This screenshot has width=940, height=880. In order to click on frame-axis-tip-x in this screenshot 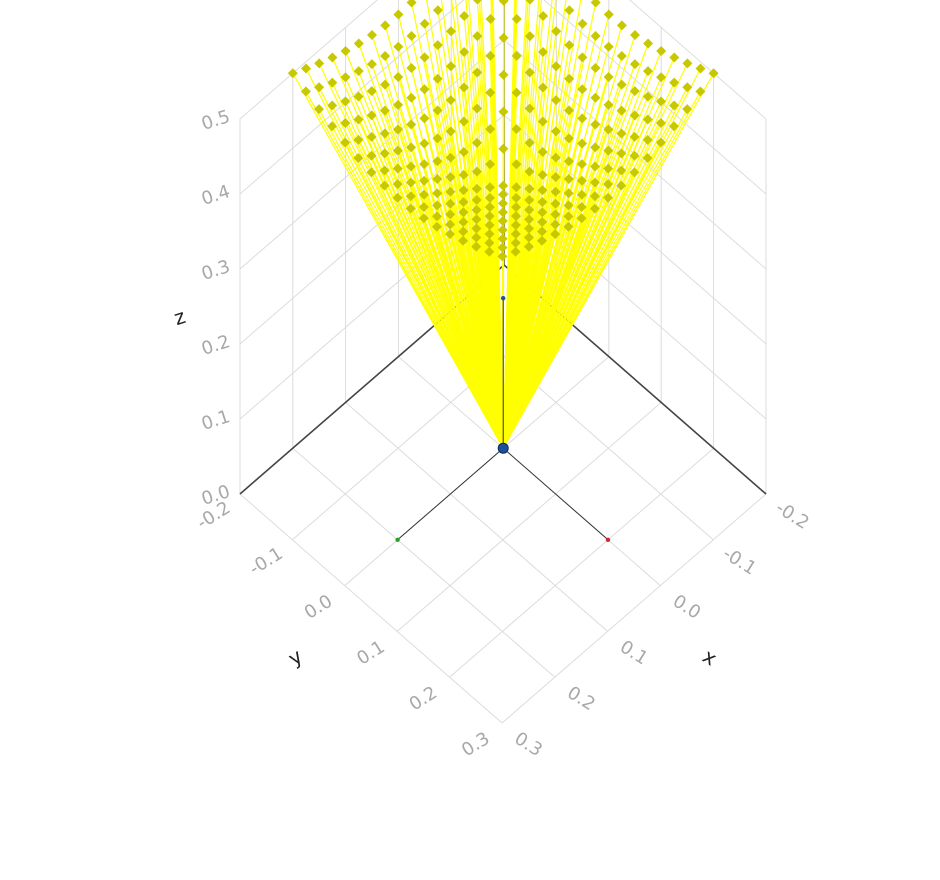, I will do `click(397, 539)`.